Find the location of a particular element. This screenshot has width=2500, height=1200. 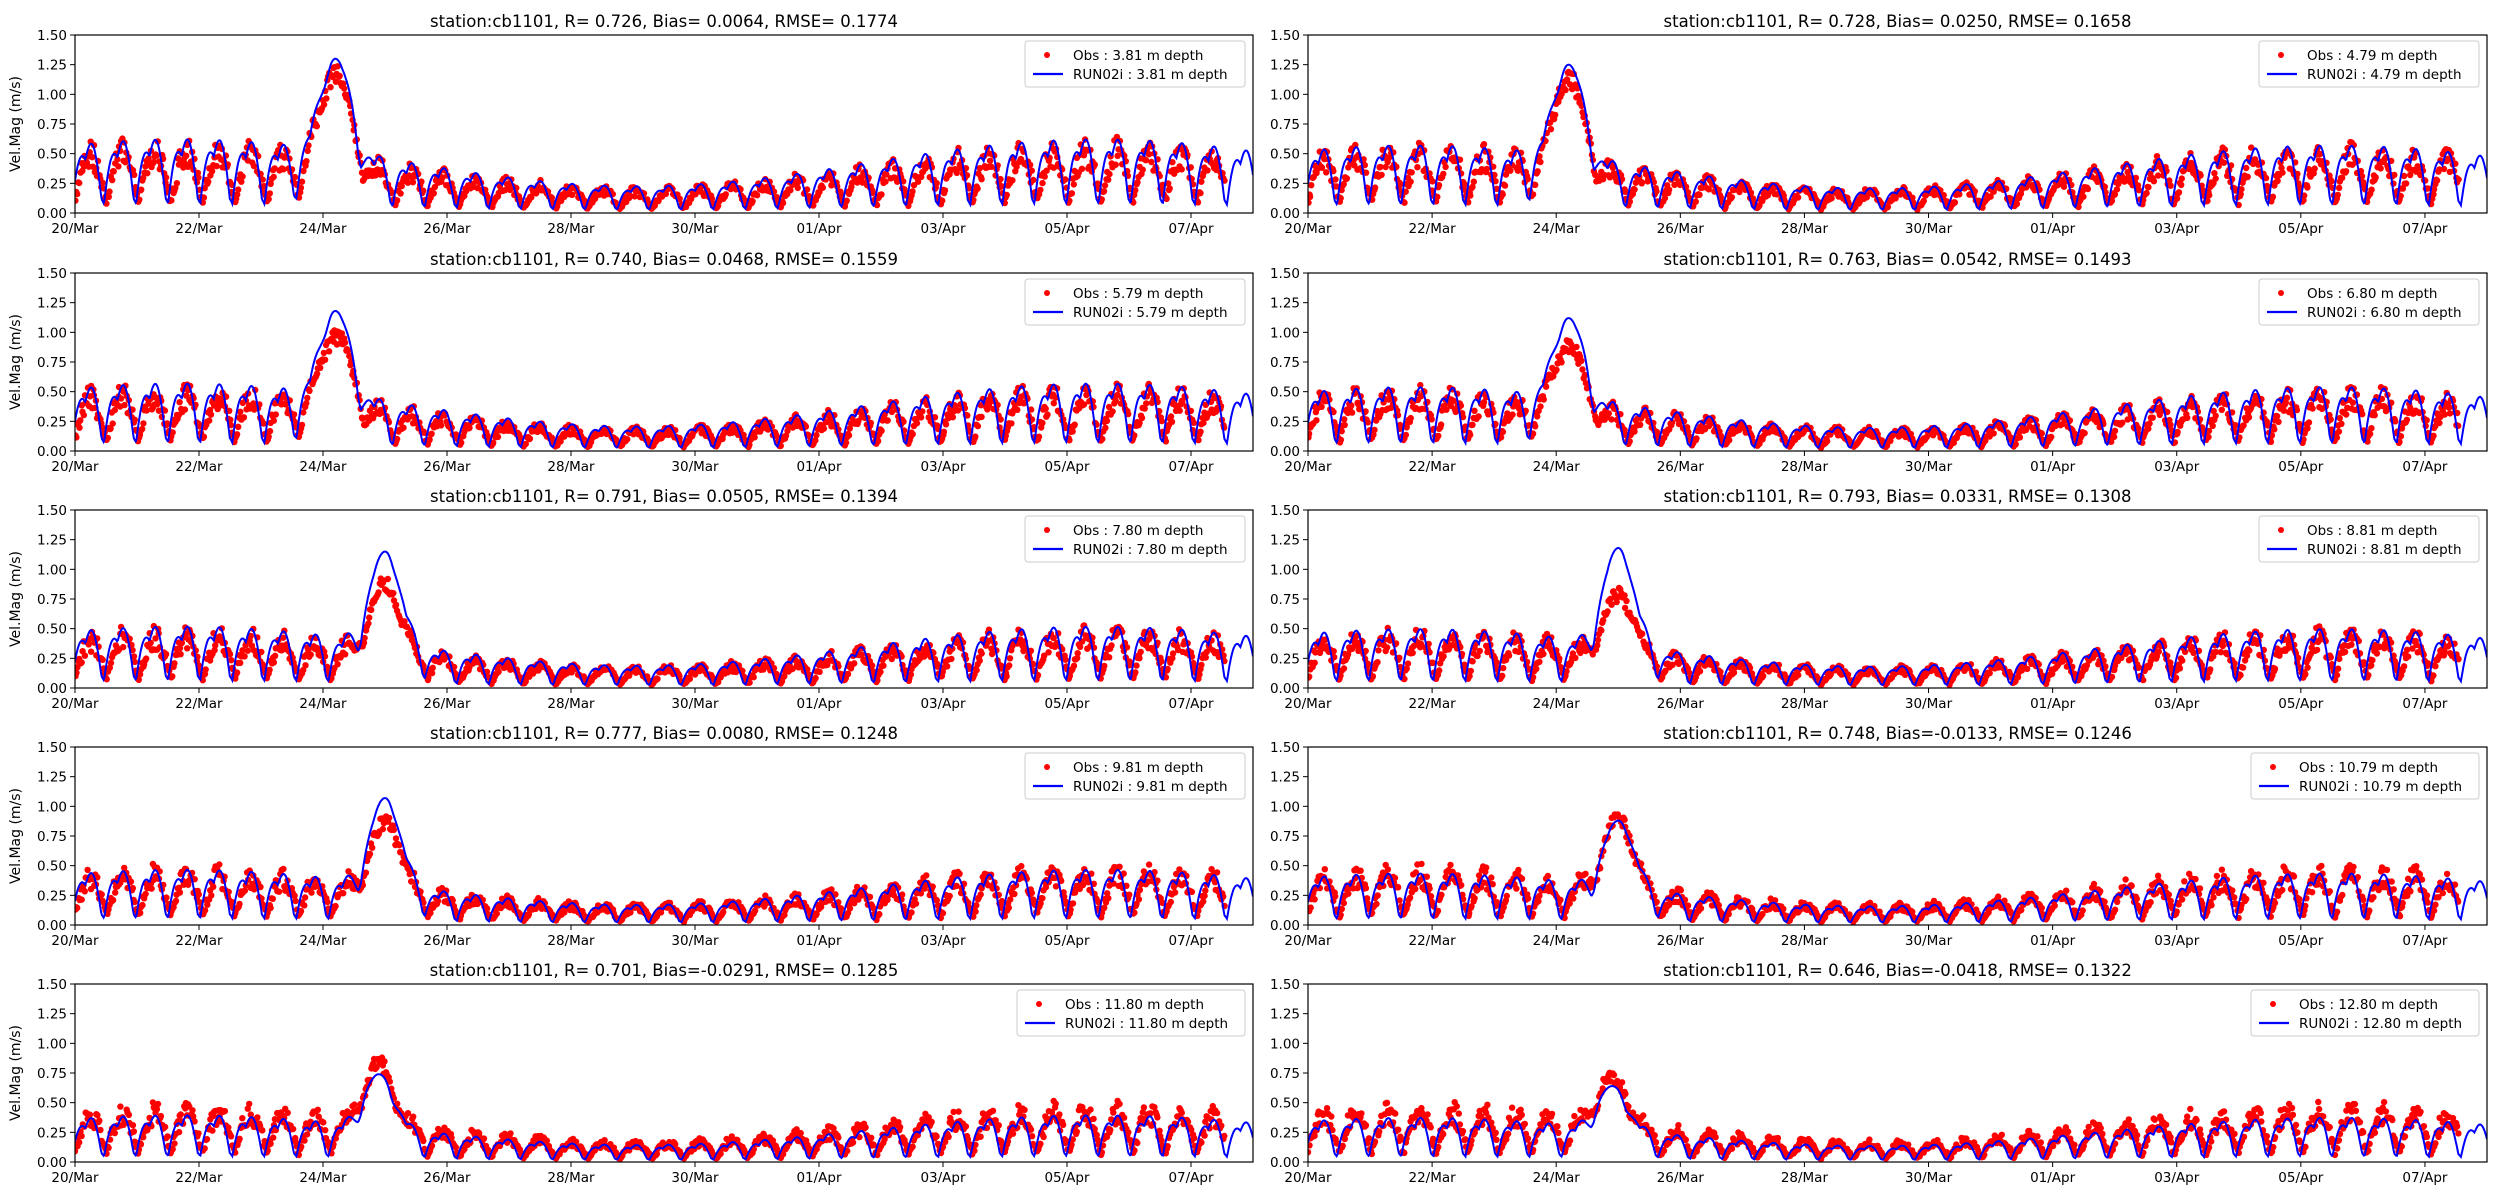

x-tick-label: 24/Mar is located at coordinates (323, 467).